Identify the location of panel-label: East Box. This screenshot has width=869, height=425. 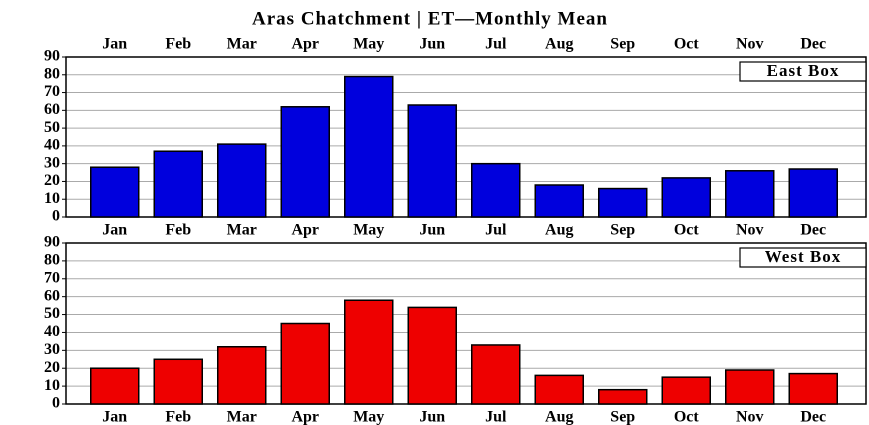
(803, 70).